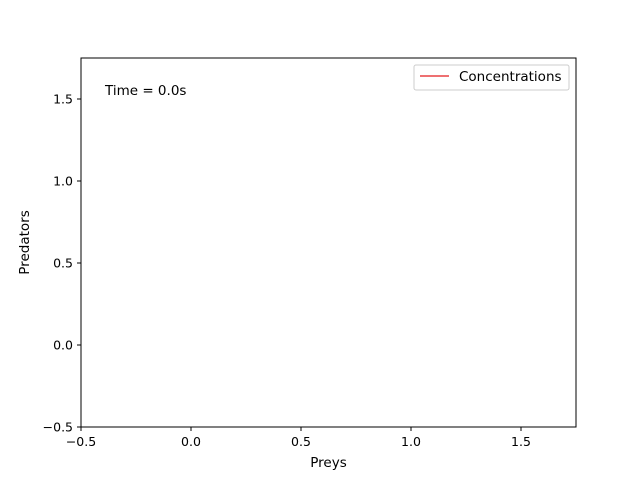 This screenshot has width=640, height=480. I want to click on x-tick-label: 0.5, so click(301, 441).